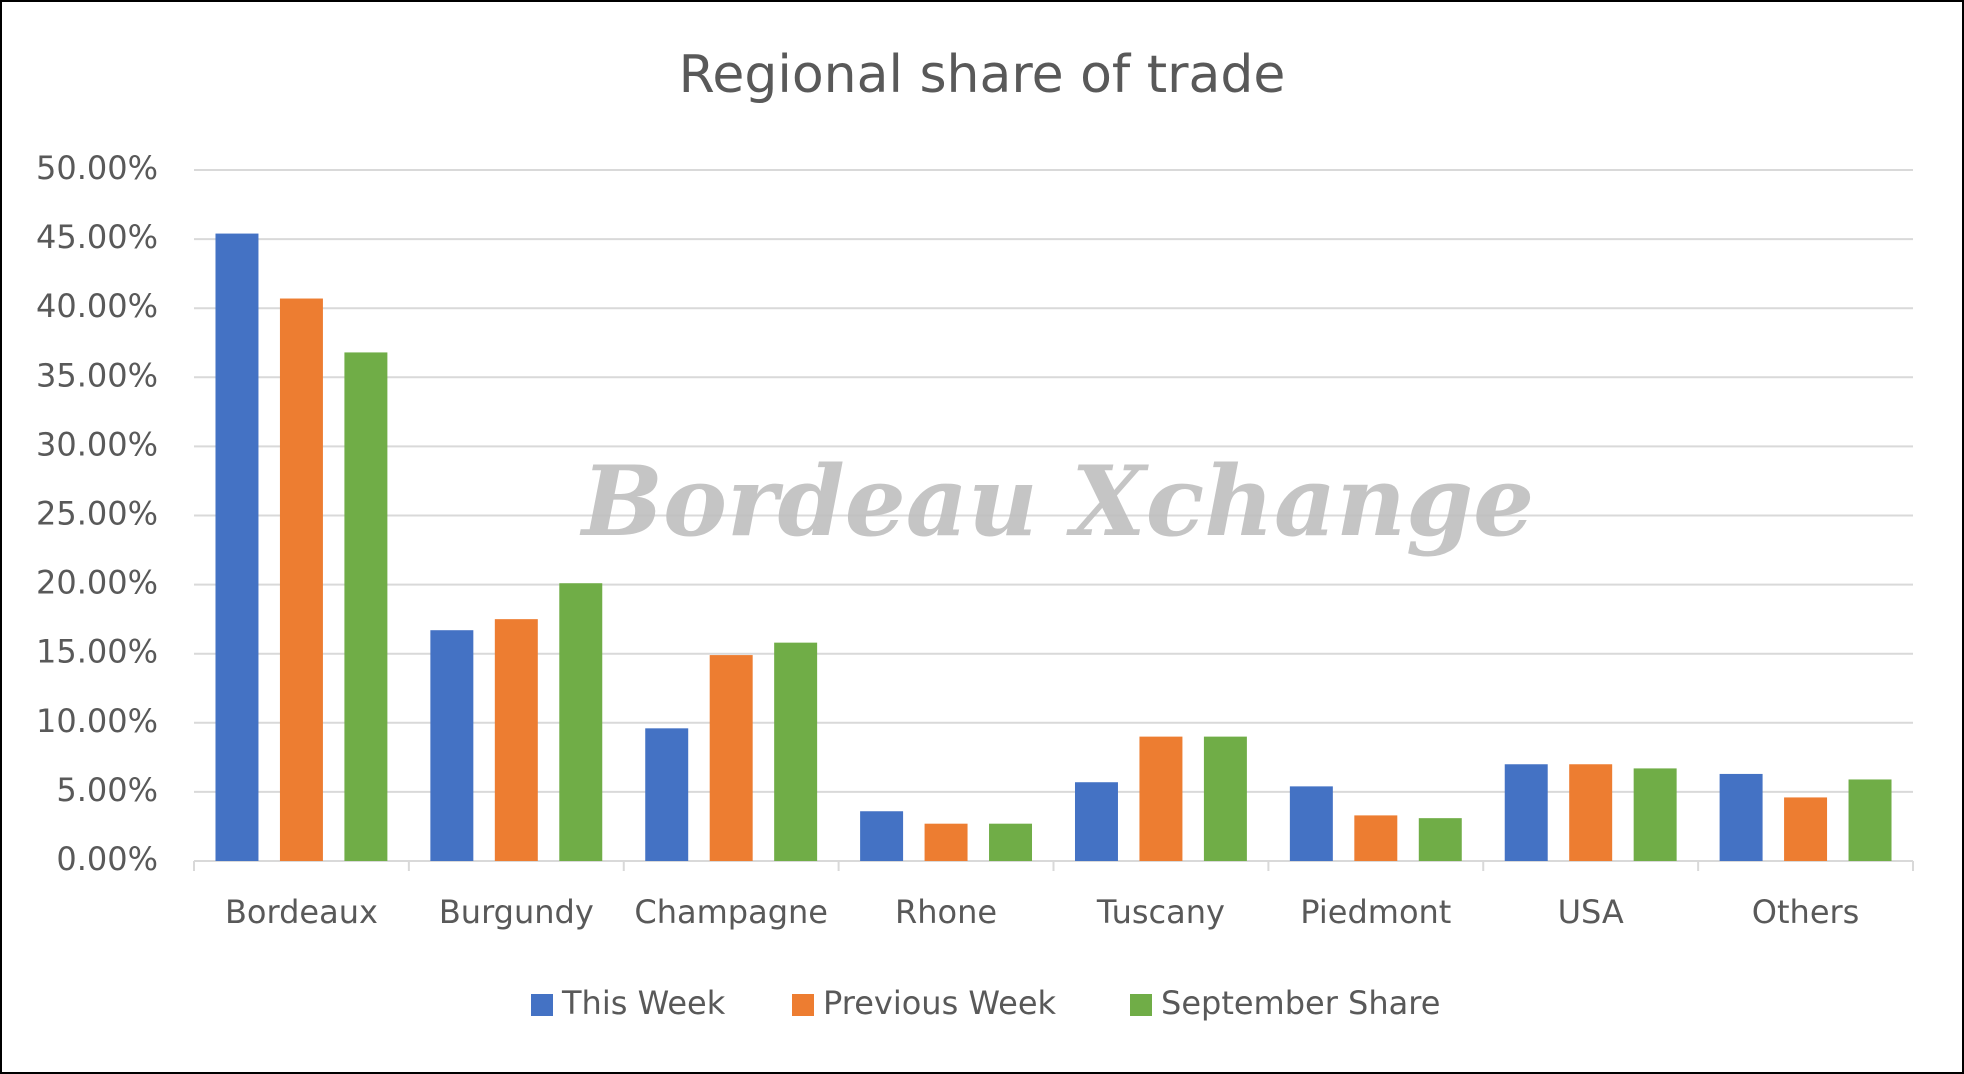 The height and width of the screenshot is (1074, 1964). What do you see at coordinates (643, 1003) in the screenshot?
I see `legend-label: This Week` at bounding box center [643, 1003].